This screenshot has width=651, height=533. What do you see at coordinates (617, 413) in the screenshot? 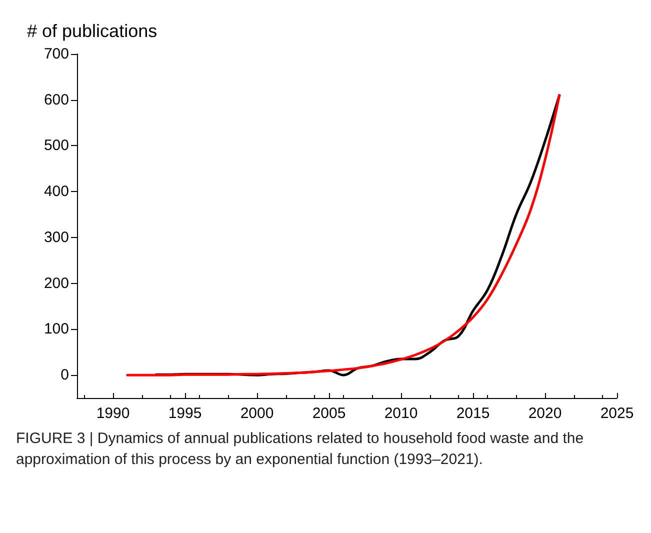
I see `x-tick-label: 2025` at bounding box center [617, 413].